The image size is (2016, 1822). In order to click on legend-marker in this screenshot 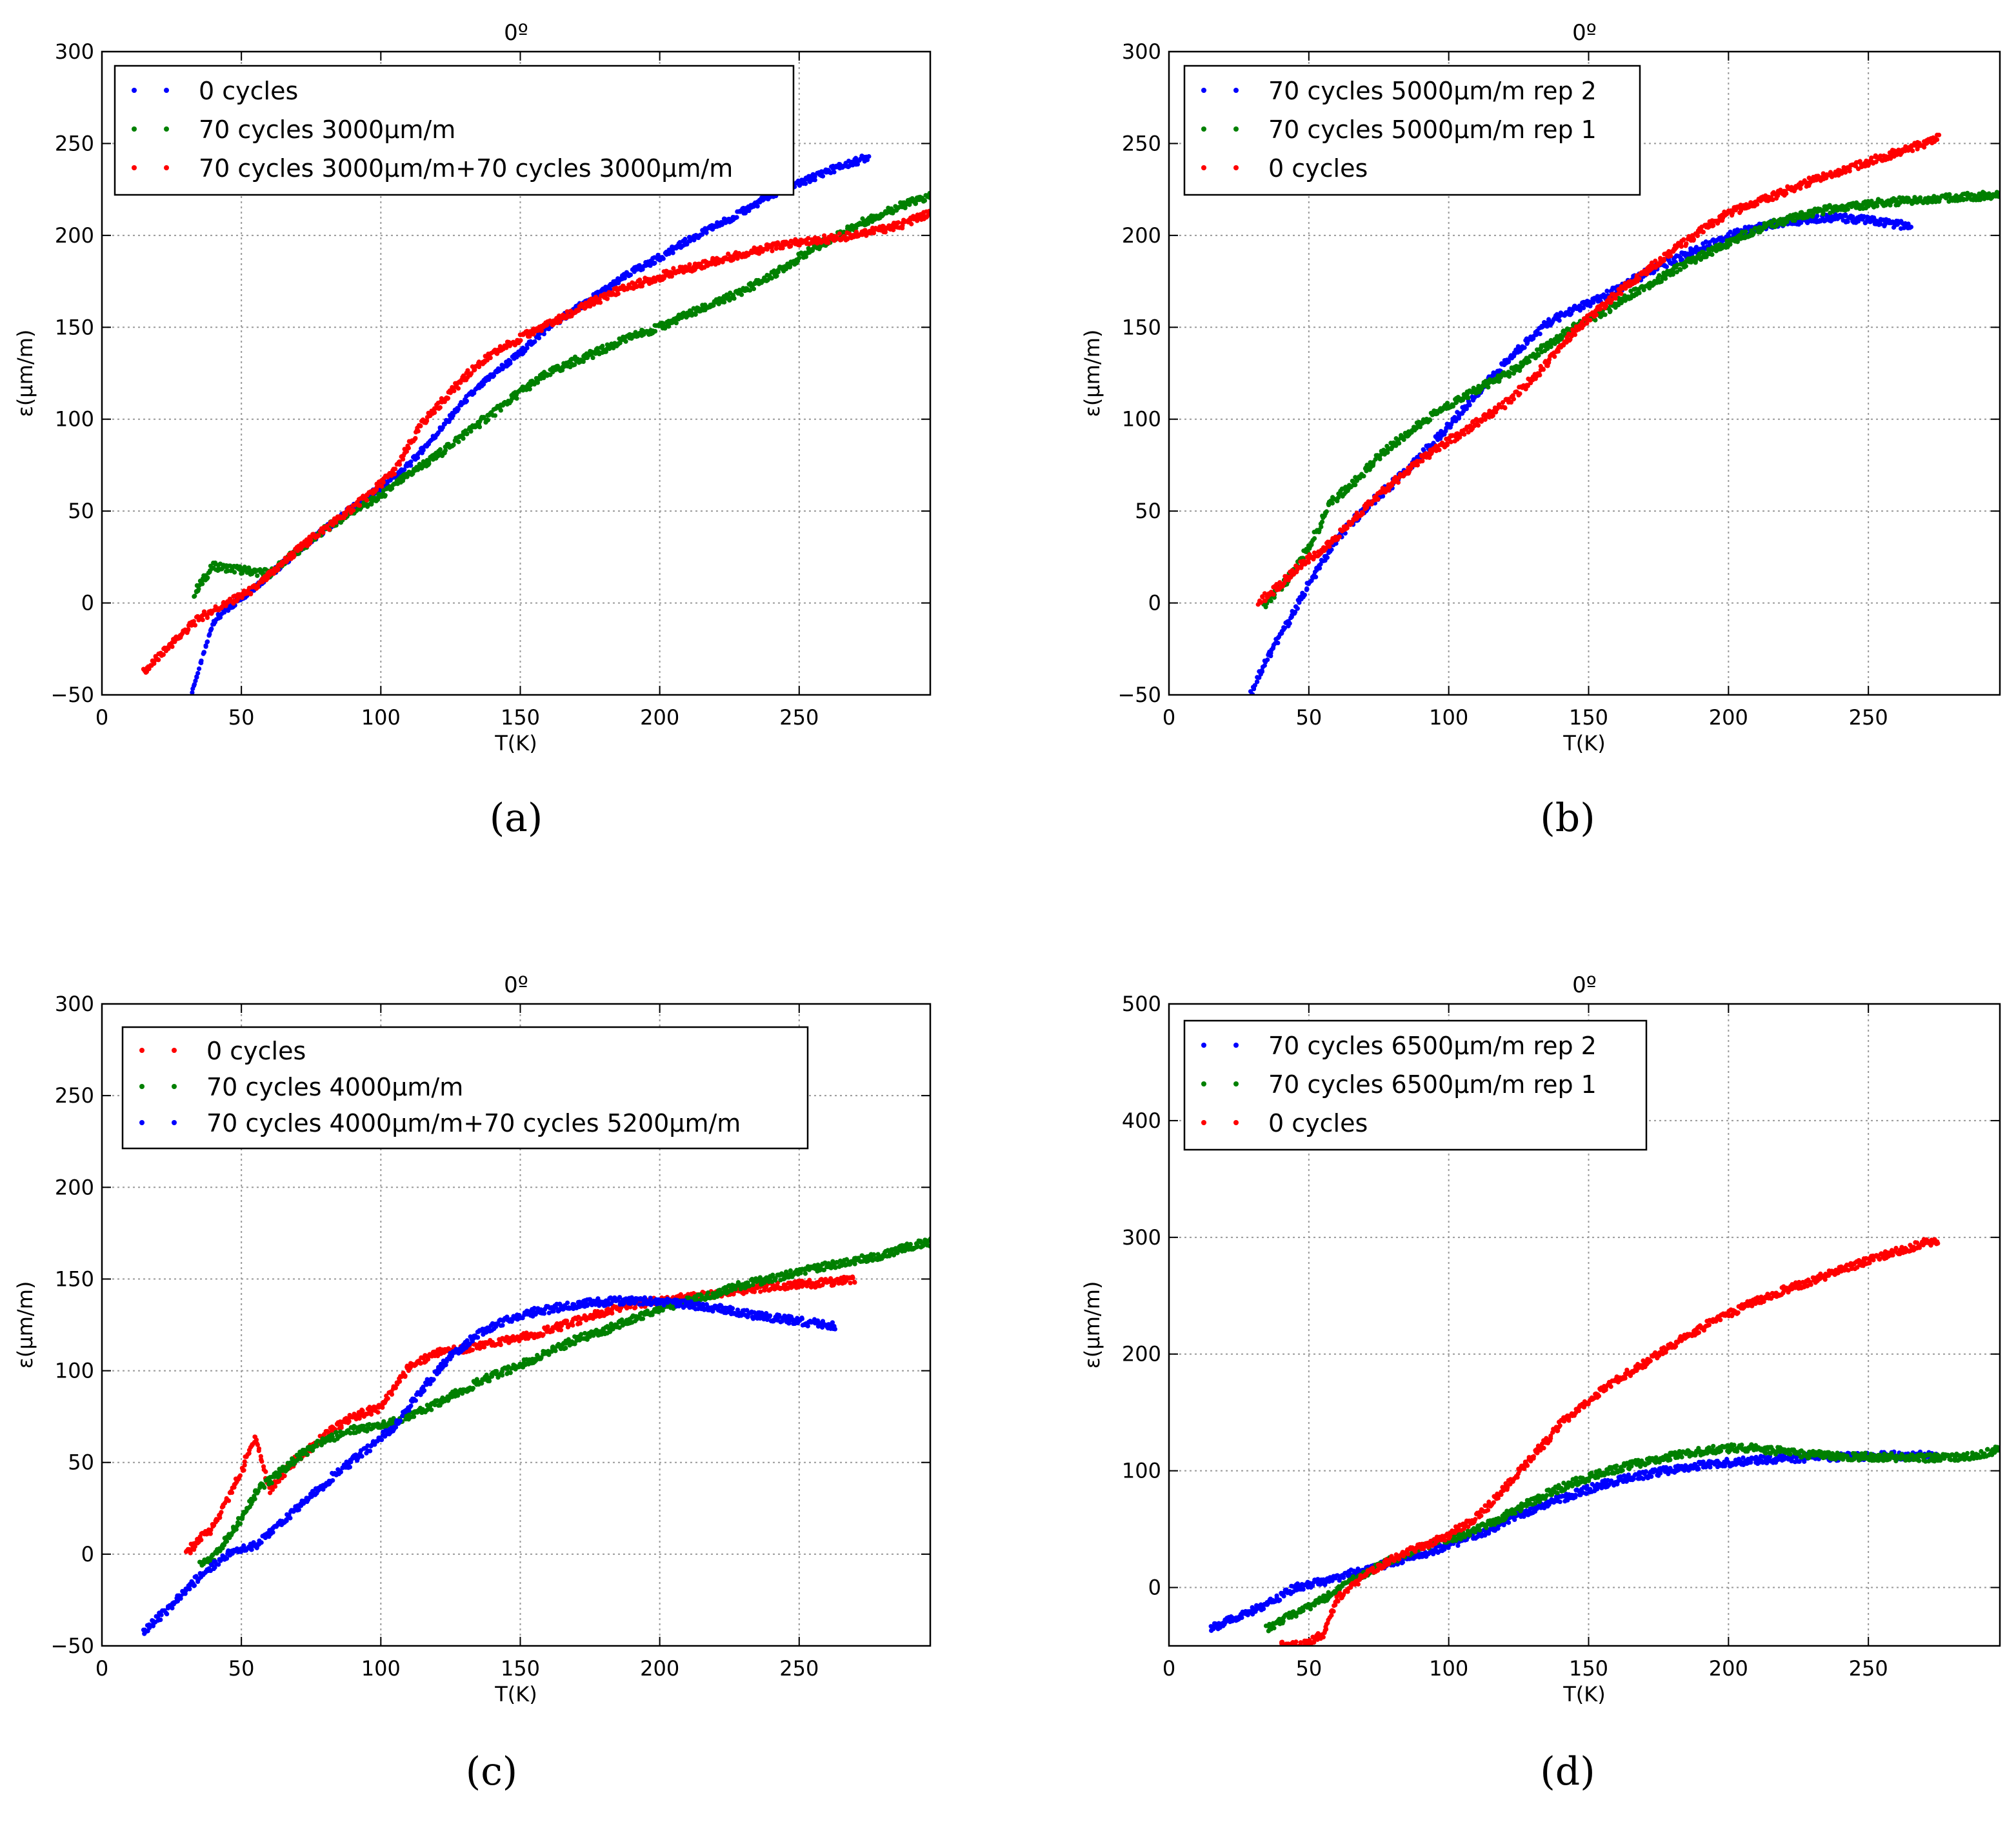, I will do `click(166, 129)`.